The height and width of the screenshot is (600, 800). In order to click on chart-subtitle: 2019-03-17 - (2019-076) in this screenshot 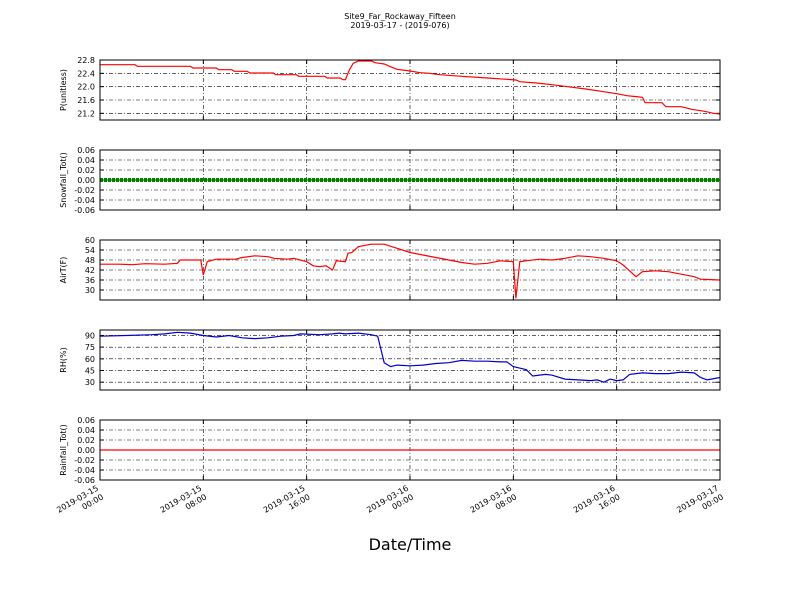, I will do `click(399, 25)`.